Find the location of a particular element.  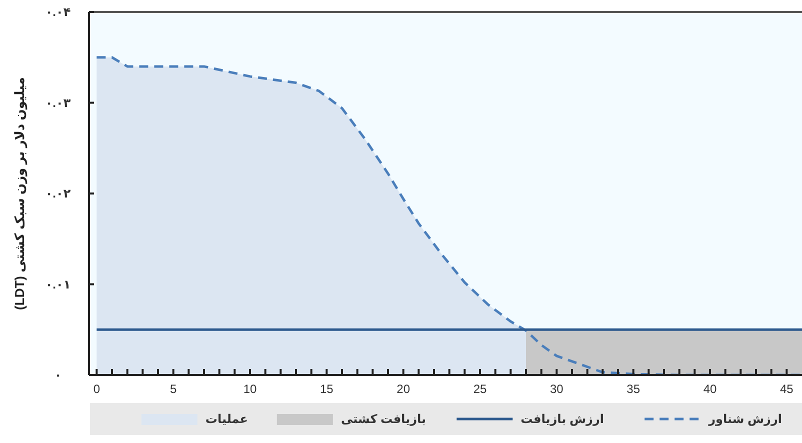

legend-label: عملیات is located at coordinates (226, 419).